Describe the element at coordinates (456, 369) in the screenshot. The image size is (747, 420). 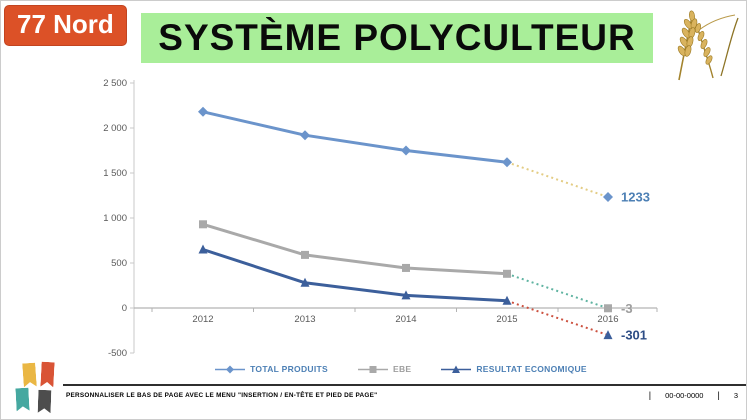
I see `resultat-economique-legend-marker-icon` at that location.